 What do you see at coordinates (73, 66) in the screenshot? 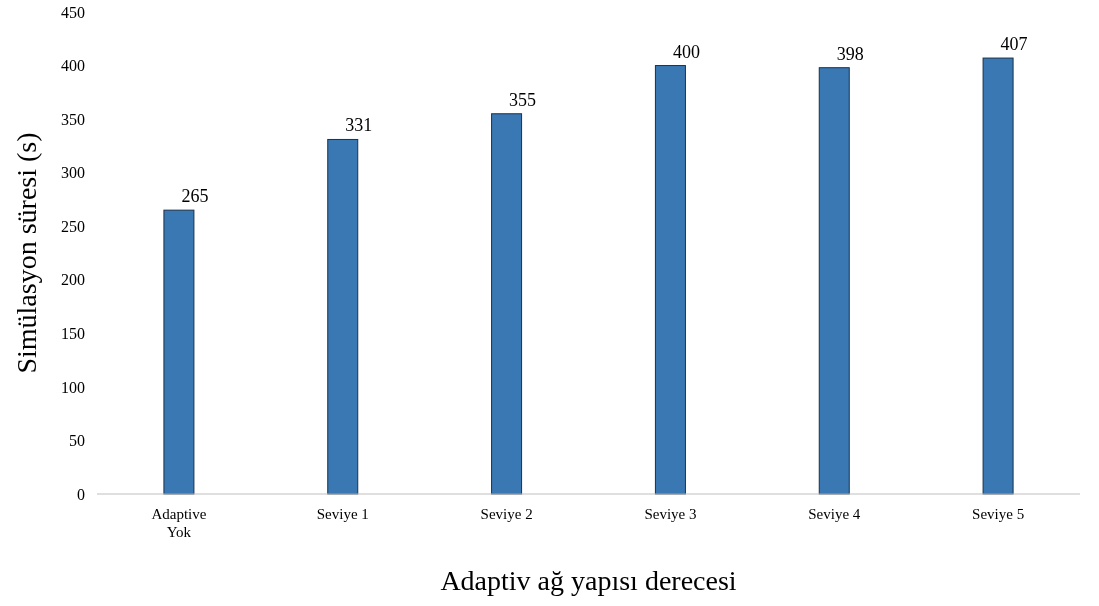
I see `y-tick-label: 400` at bounding box center [73, 66].